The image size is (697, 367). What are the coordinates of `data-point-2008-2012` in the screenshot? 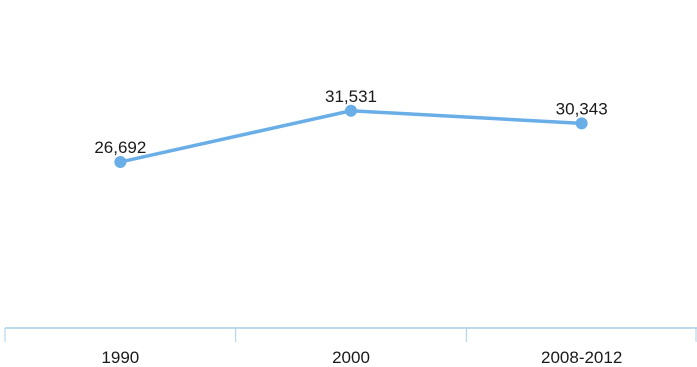 It's located at (581, 123).